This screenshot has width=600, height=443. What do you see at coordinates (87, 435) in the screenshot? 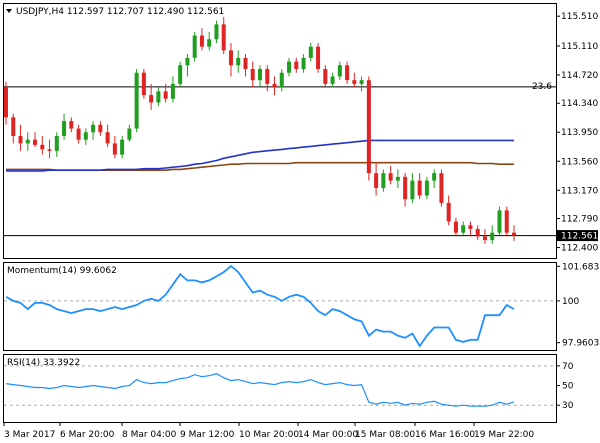
I see `time-tick-label: 6 Mar 20:00` at bounding box center [87, 435].